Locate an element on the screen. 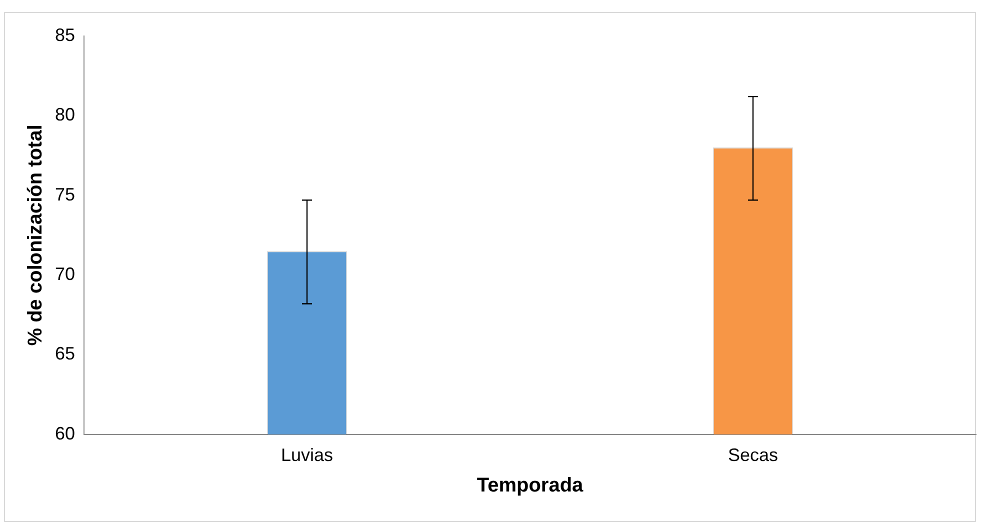 The width and height of the screenshot is (988, 524). y-tick-label: 85 is located at coordinates (65, 34).